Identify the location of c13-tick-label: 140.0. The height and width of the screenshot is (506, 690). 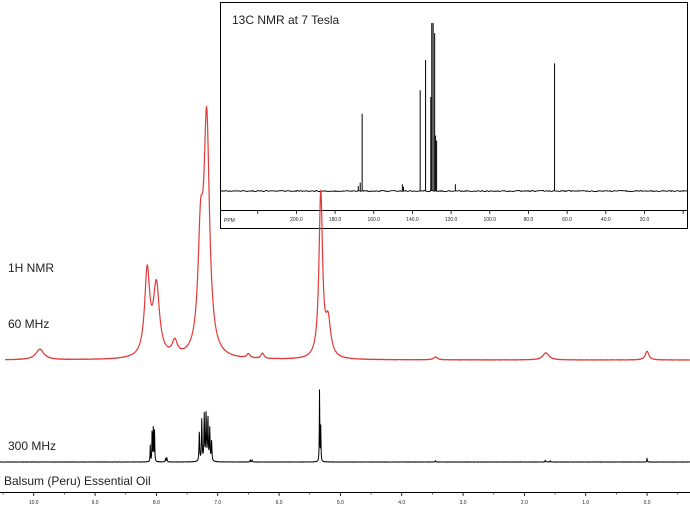
(412, 220).